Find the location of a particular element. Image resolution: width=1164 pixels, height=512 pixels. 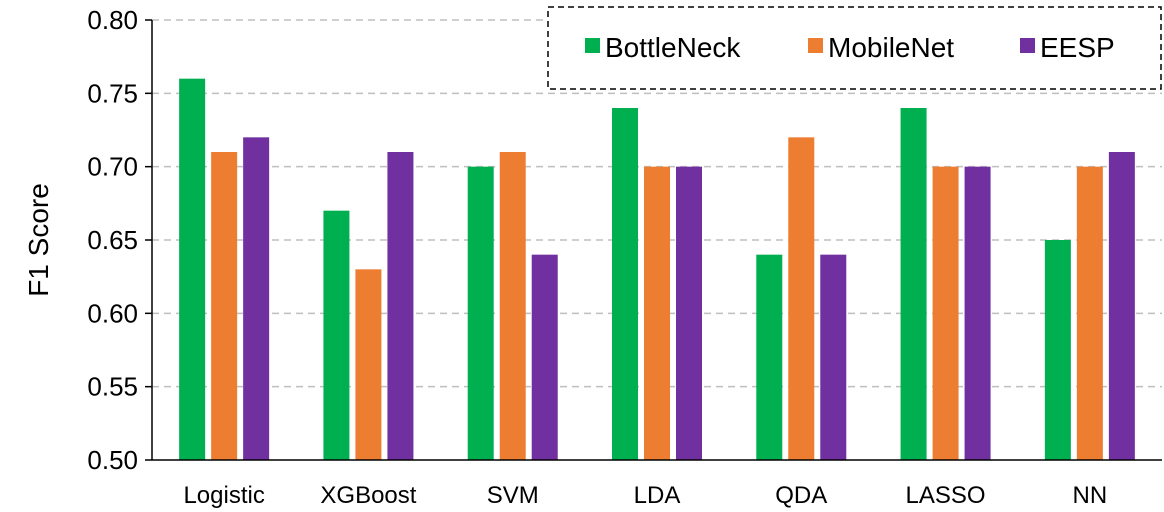

bar-bottleneck-qda is located at coordinates (769, 357).